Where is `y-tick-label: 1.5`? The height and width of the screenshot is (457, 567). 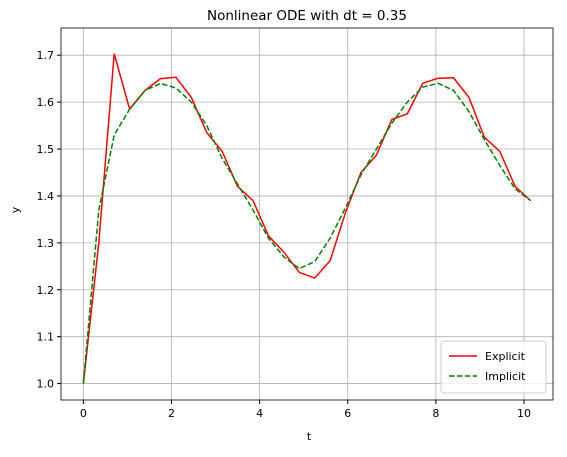
y-tick-label: 1.5 is located at coordinates (46, 149).